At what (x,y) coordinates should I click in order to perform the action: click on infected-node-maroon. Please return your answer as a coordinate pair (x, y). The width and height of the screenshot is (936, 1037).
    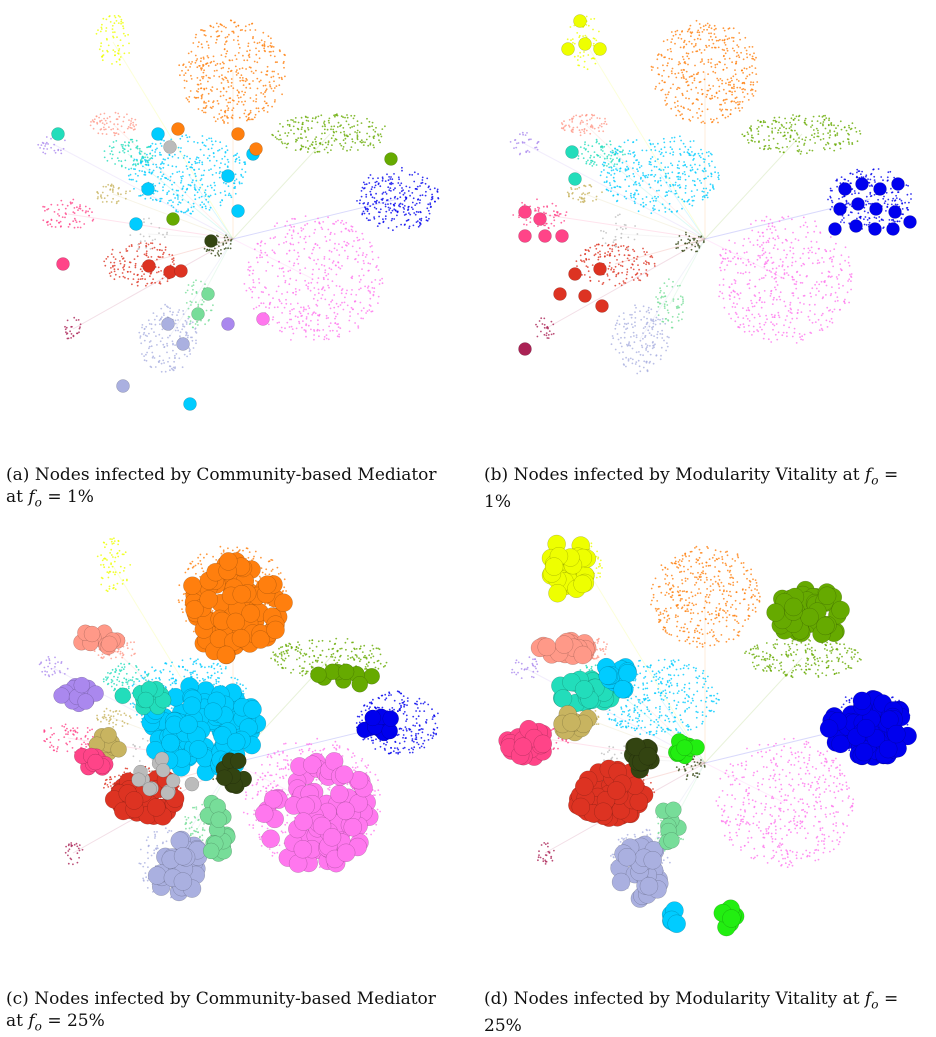
    Looking at the image, I should click on (525, 349).